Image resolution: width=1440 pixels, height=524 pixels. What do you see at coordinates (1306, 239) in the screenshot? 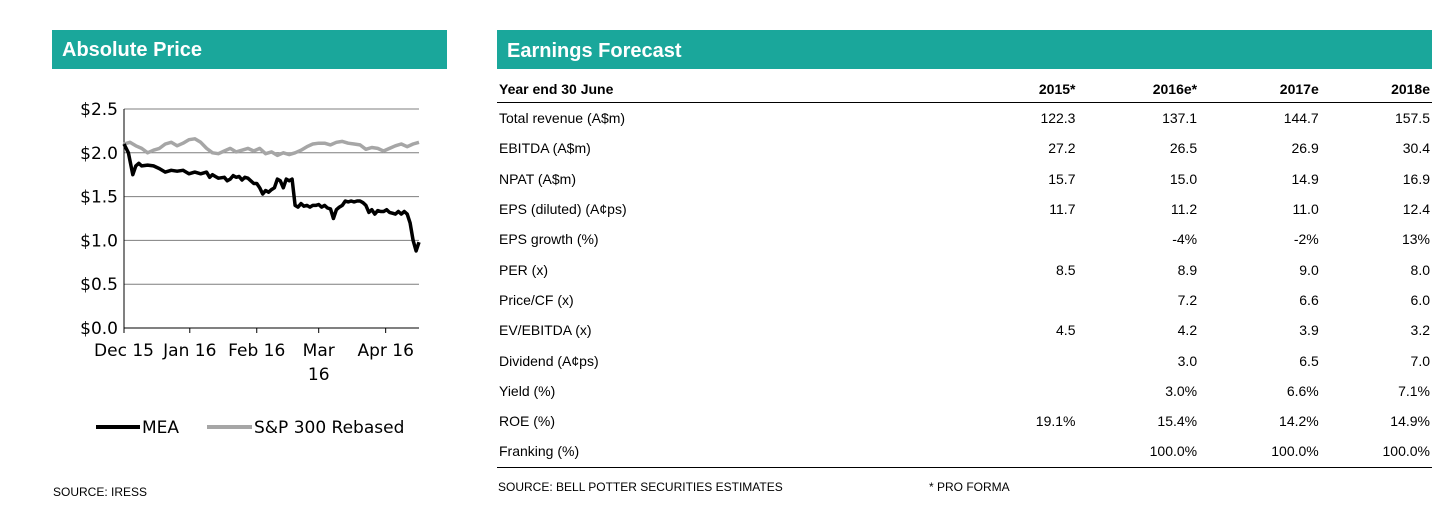
I see `table-cell: -2%` at bounding box center [1306, 239].